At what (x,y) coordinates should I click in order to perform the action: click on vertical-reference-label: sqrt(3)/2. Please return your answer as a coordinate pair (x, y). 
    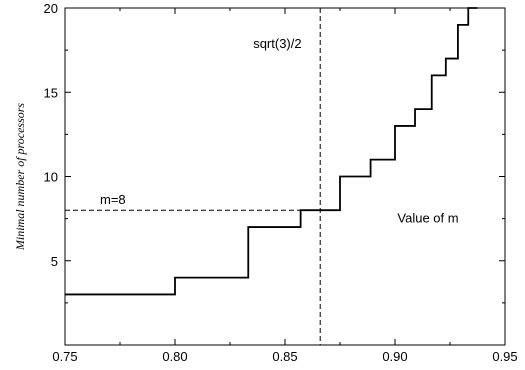
    Looking at the image, I should click on (277, 43).